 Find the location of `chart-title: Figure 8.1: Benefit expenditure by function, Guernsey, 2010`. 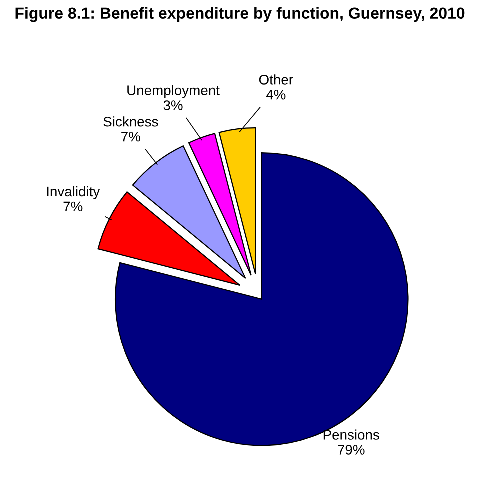

chart-title: Figure 8.1: Benefit expenditure by function, Guernsey, 2010 is located at coordinates (240, 14).